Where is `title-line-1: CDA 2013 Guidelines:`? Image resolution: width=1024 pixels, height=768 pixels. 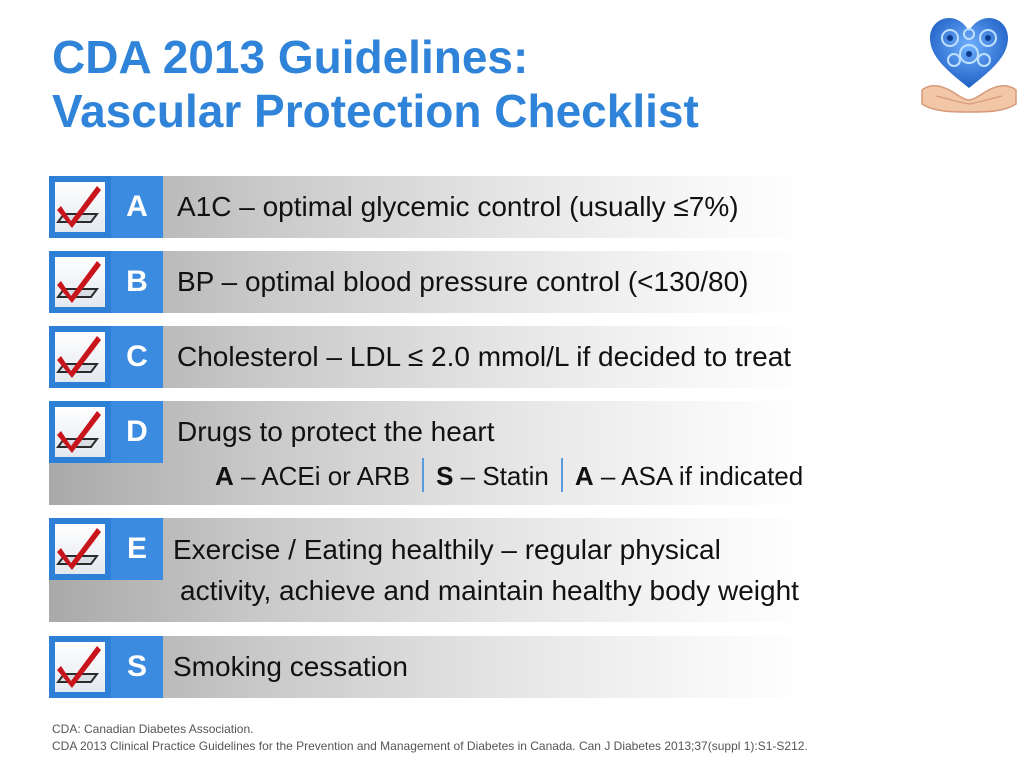 title-line-1: CDA 2013 Guidelines: is located at coordinates (290, 57).